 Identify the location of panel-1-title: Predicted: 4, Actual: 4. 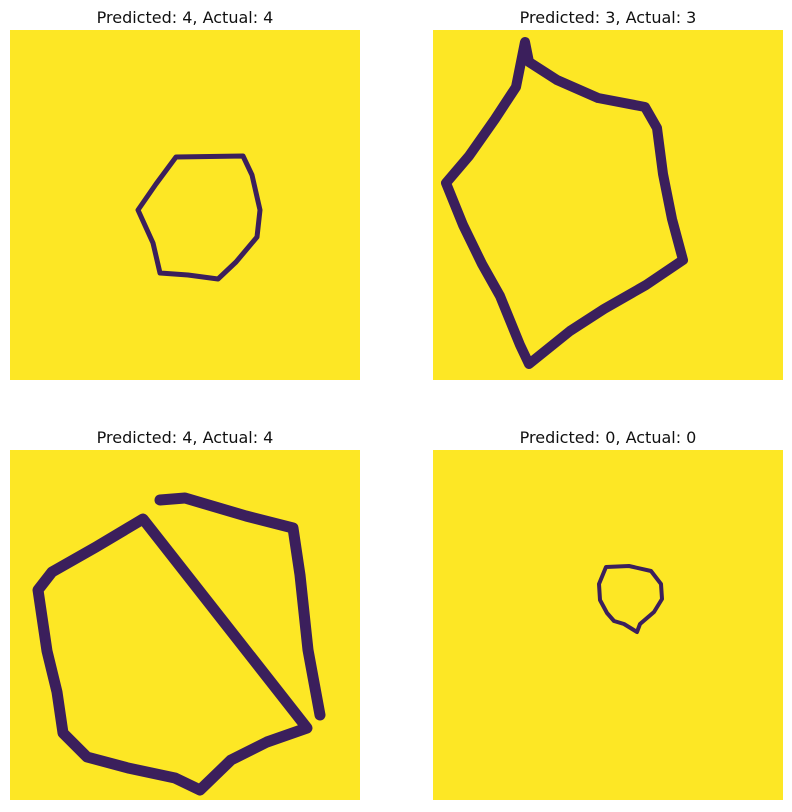
(185, 17).